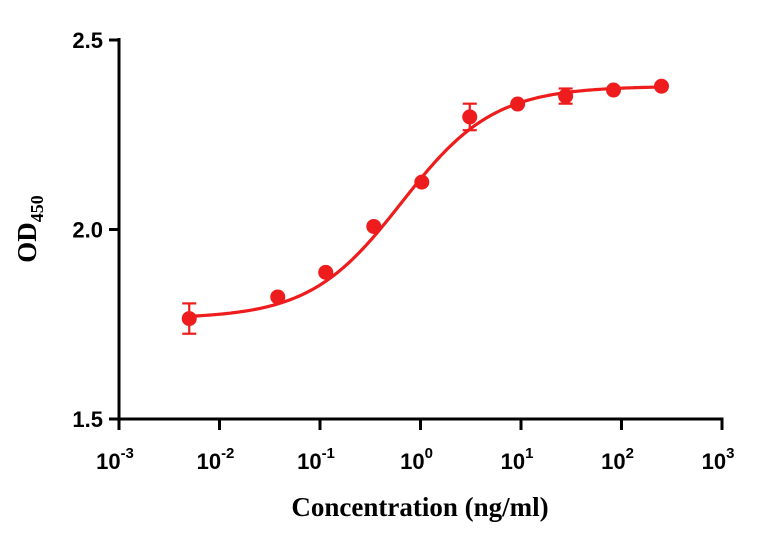 This screenshot has width=767, height=533. Describe the element at coordinates (630, 453) in the screenshot. I see `x-tick-label-exponent: 2` at that location.